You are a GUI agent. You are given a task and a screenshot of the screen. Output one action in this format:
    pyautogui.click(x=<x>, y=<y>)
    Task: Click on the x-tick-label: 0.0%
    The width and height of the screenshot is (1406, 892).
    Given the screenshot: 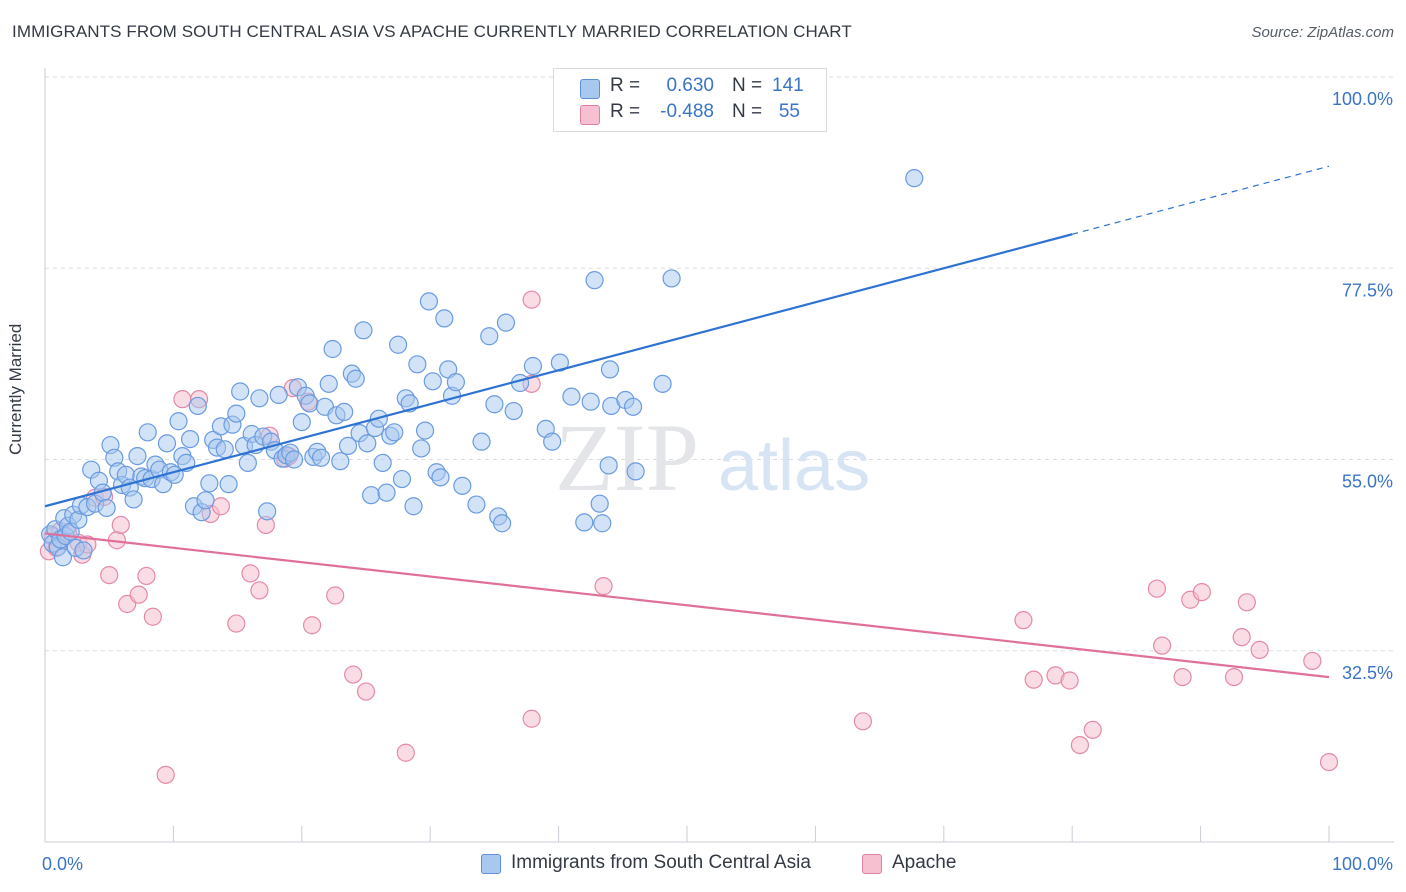 What is the action you would take?
    pyautogui.click(x=62, y=864)
    